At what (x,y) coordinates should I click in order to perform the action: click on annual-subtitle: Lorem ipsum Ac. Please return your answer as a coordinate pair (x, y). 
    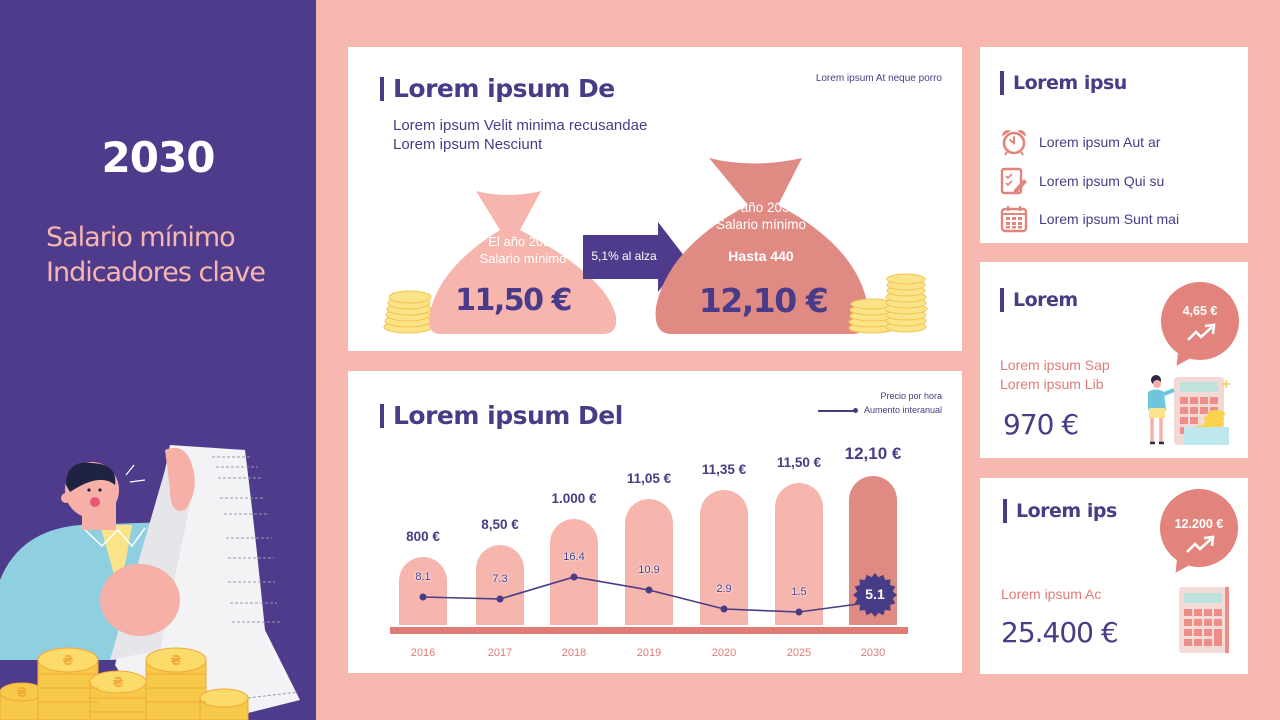
    Looking at the image, I should click on (1051, 594).